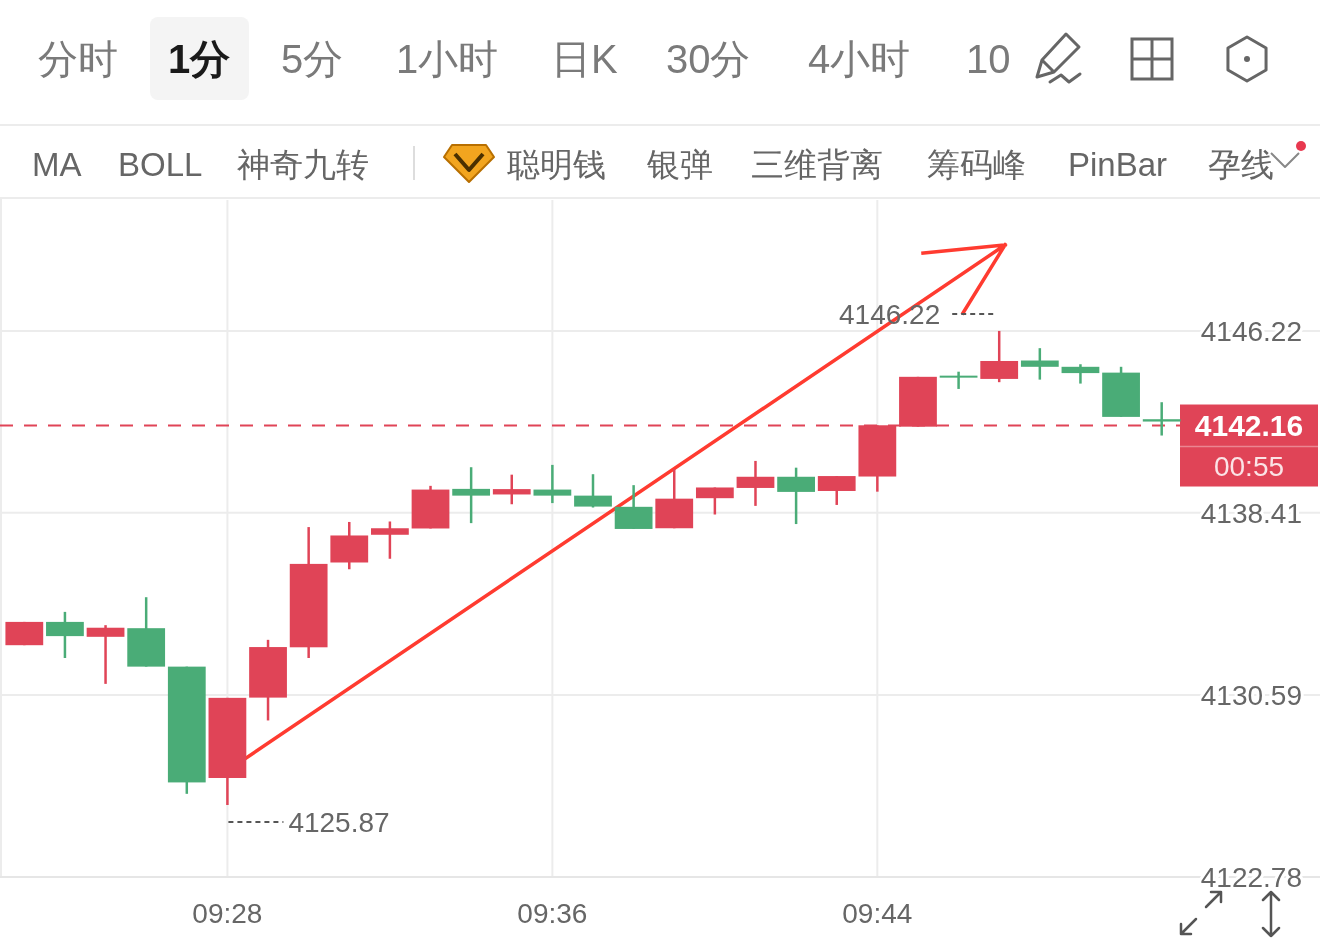  What do you see at coordinates (1241, 164) in the screenshot?
I see `text: 孕线` at bounding box center [1241, 164].